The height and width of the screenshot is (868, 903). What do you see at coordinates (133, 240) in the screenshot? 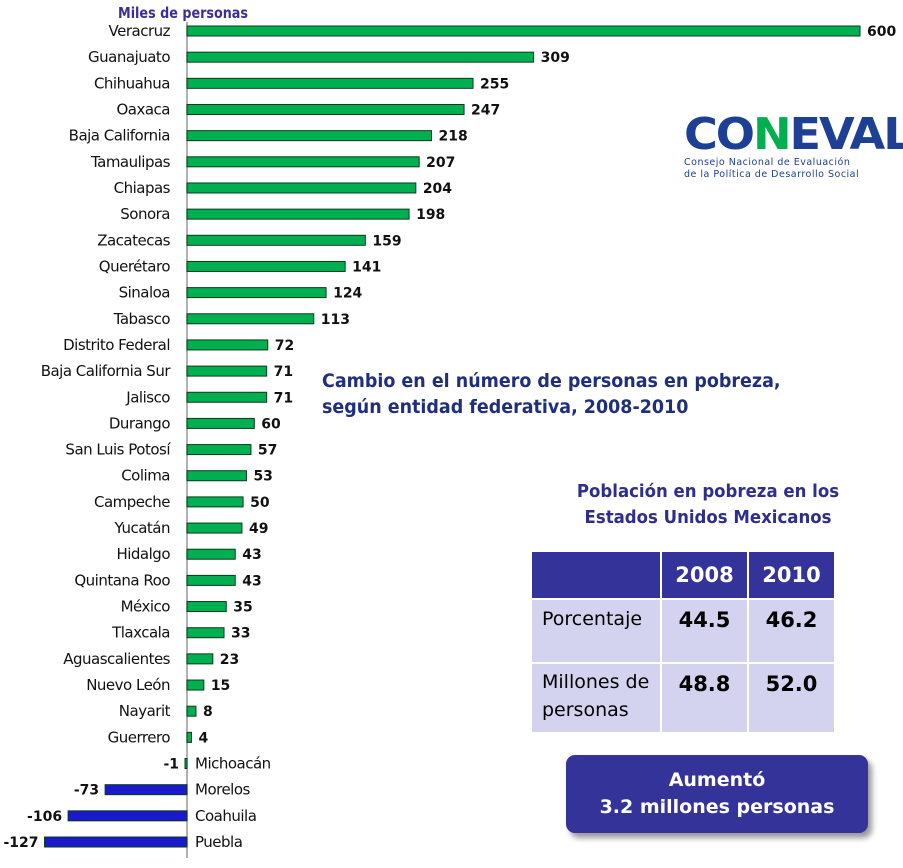
I see `category-label: Zacatecas` at bounding box center [133, 240].